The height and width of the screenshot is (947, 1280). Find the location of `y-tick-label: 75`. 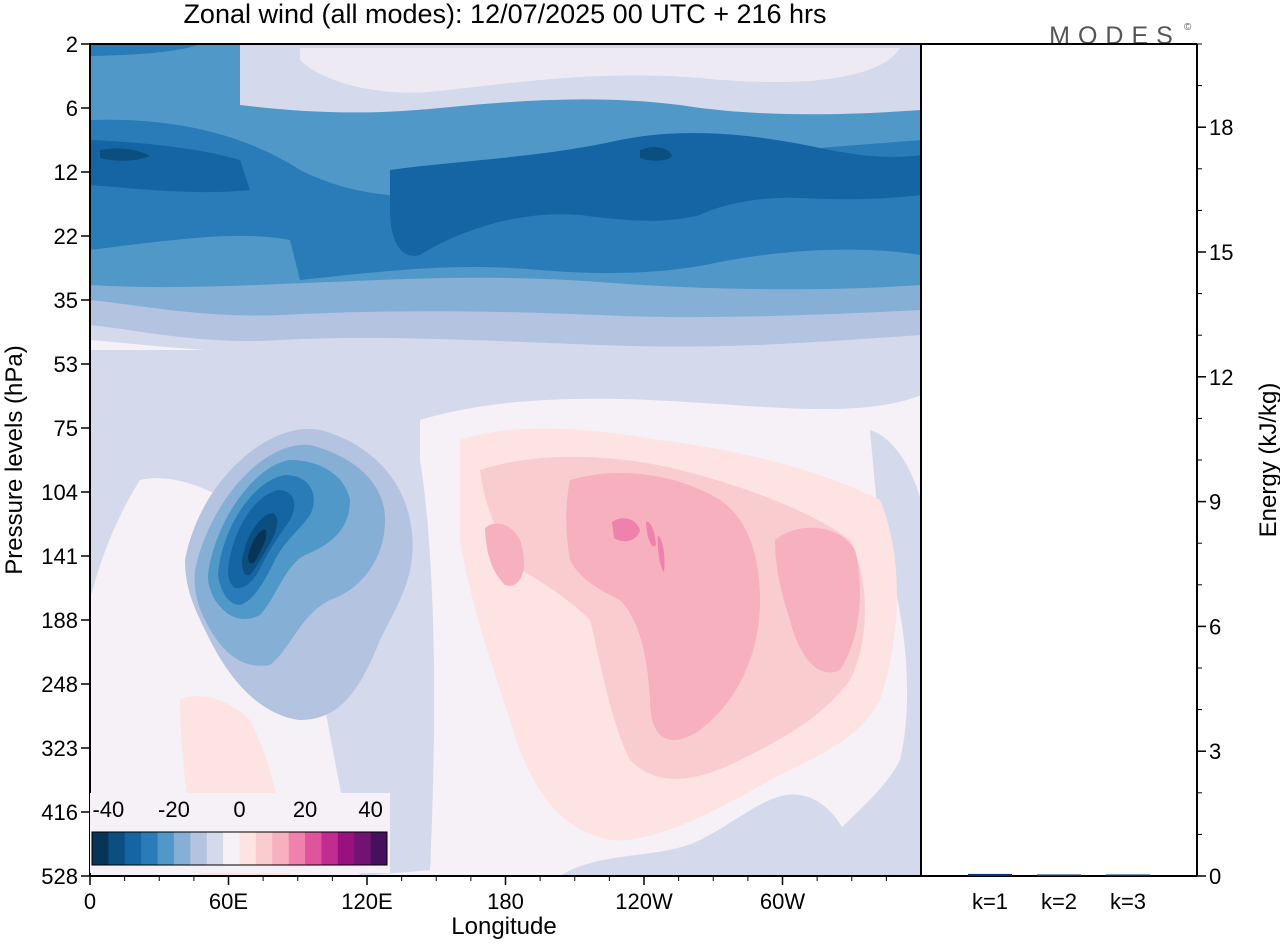

y-tick-label: 75 is located at coordinates (66, 428).